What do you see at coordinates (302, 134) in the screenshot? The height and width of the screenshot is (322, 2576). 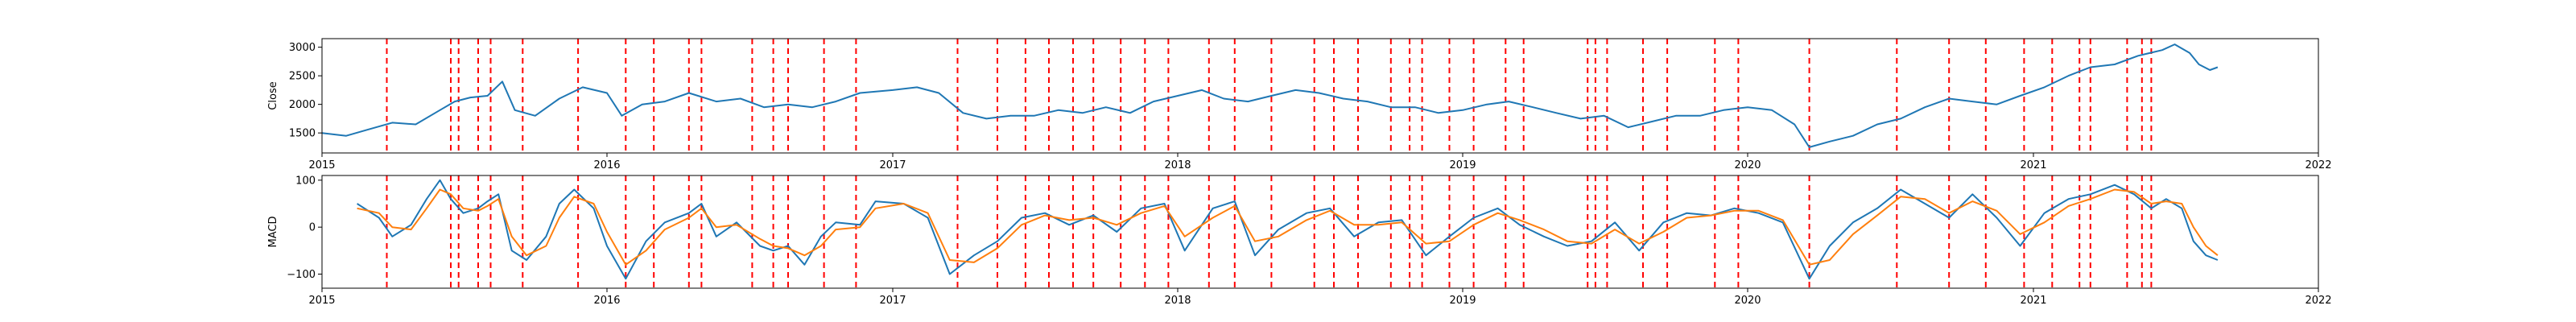 I see `close-y-tick-label-1500: 1500` at bounding box center [302, 134].